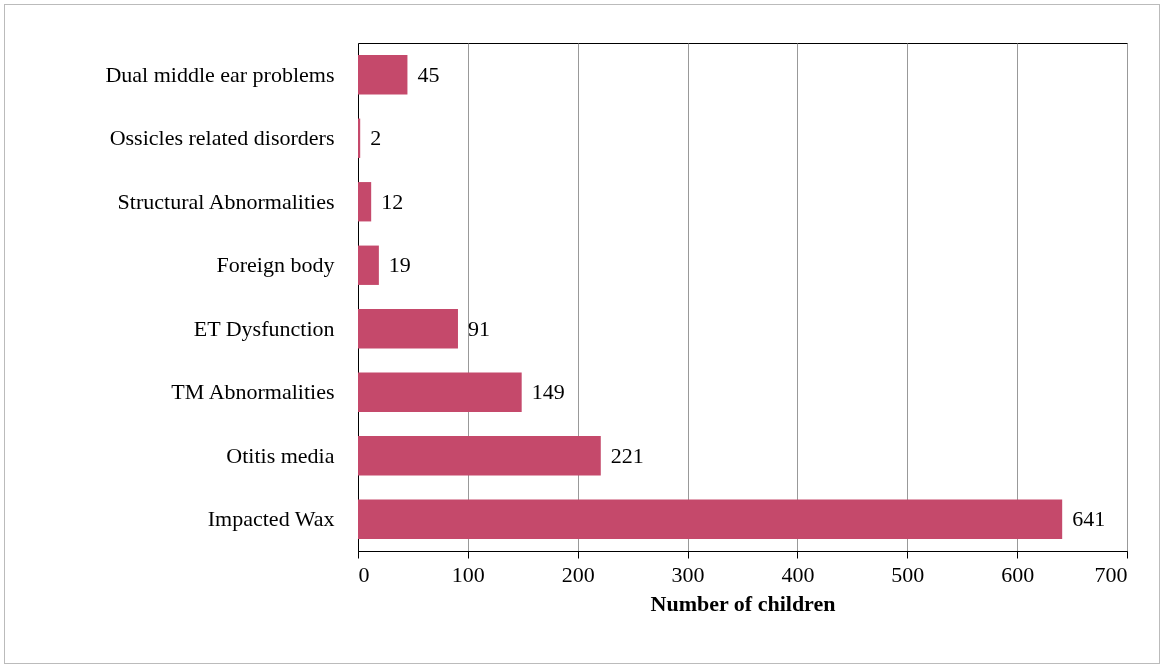 Image resolution: width=1164 pixels, height=668 pixels. I want to click on y-tick-label: ET Dysfunction, so click(264, 328).